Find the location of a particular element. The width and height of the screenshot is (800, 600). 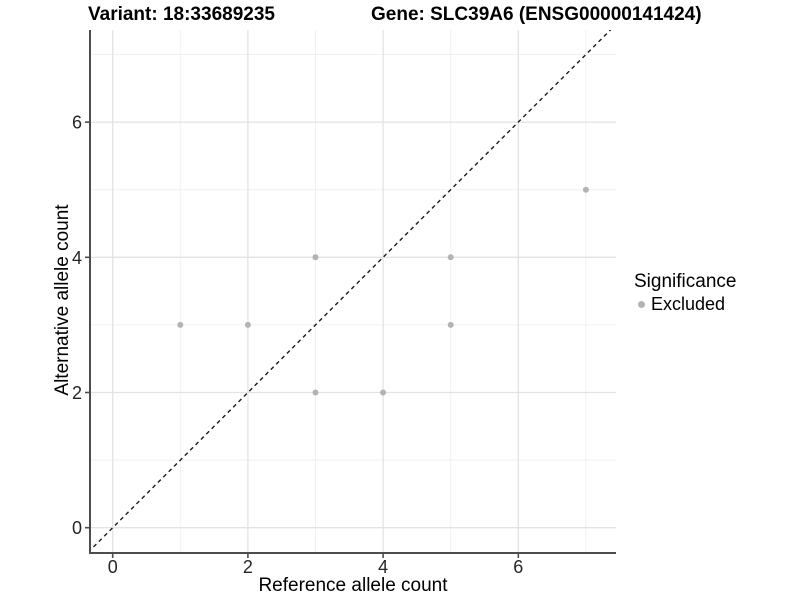

legend-item-label: Excluded is located at coordinates (688, 304).